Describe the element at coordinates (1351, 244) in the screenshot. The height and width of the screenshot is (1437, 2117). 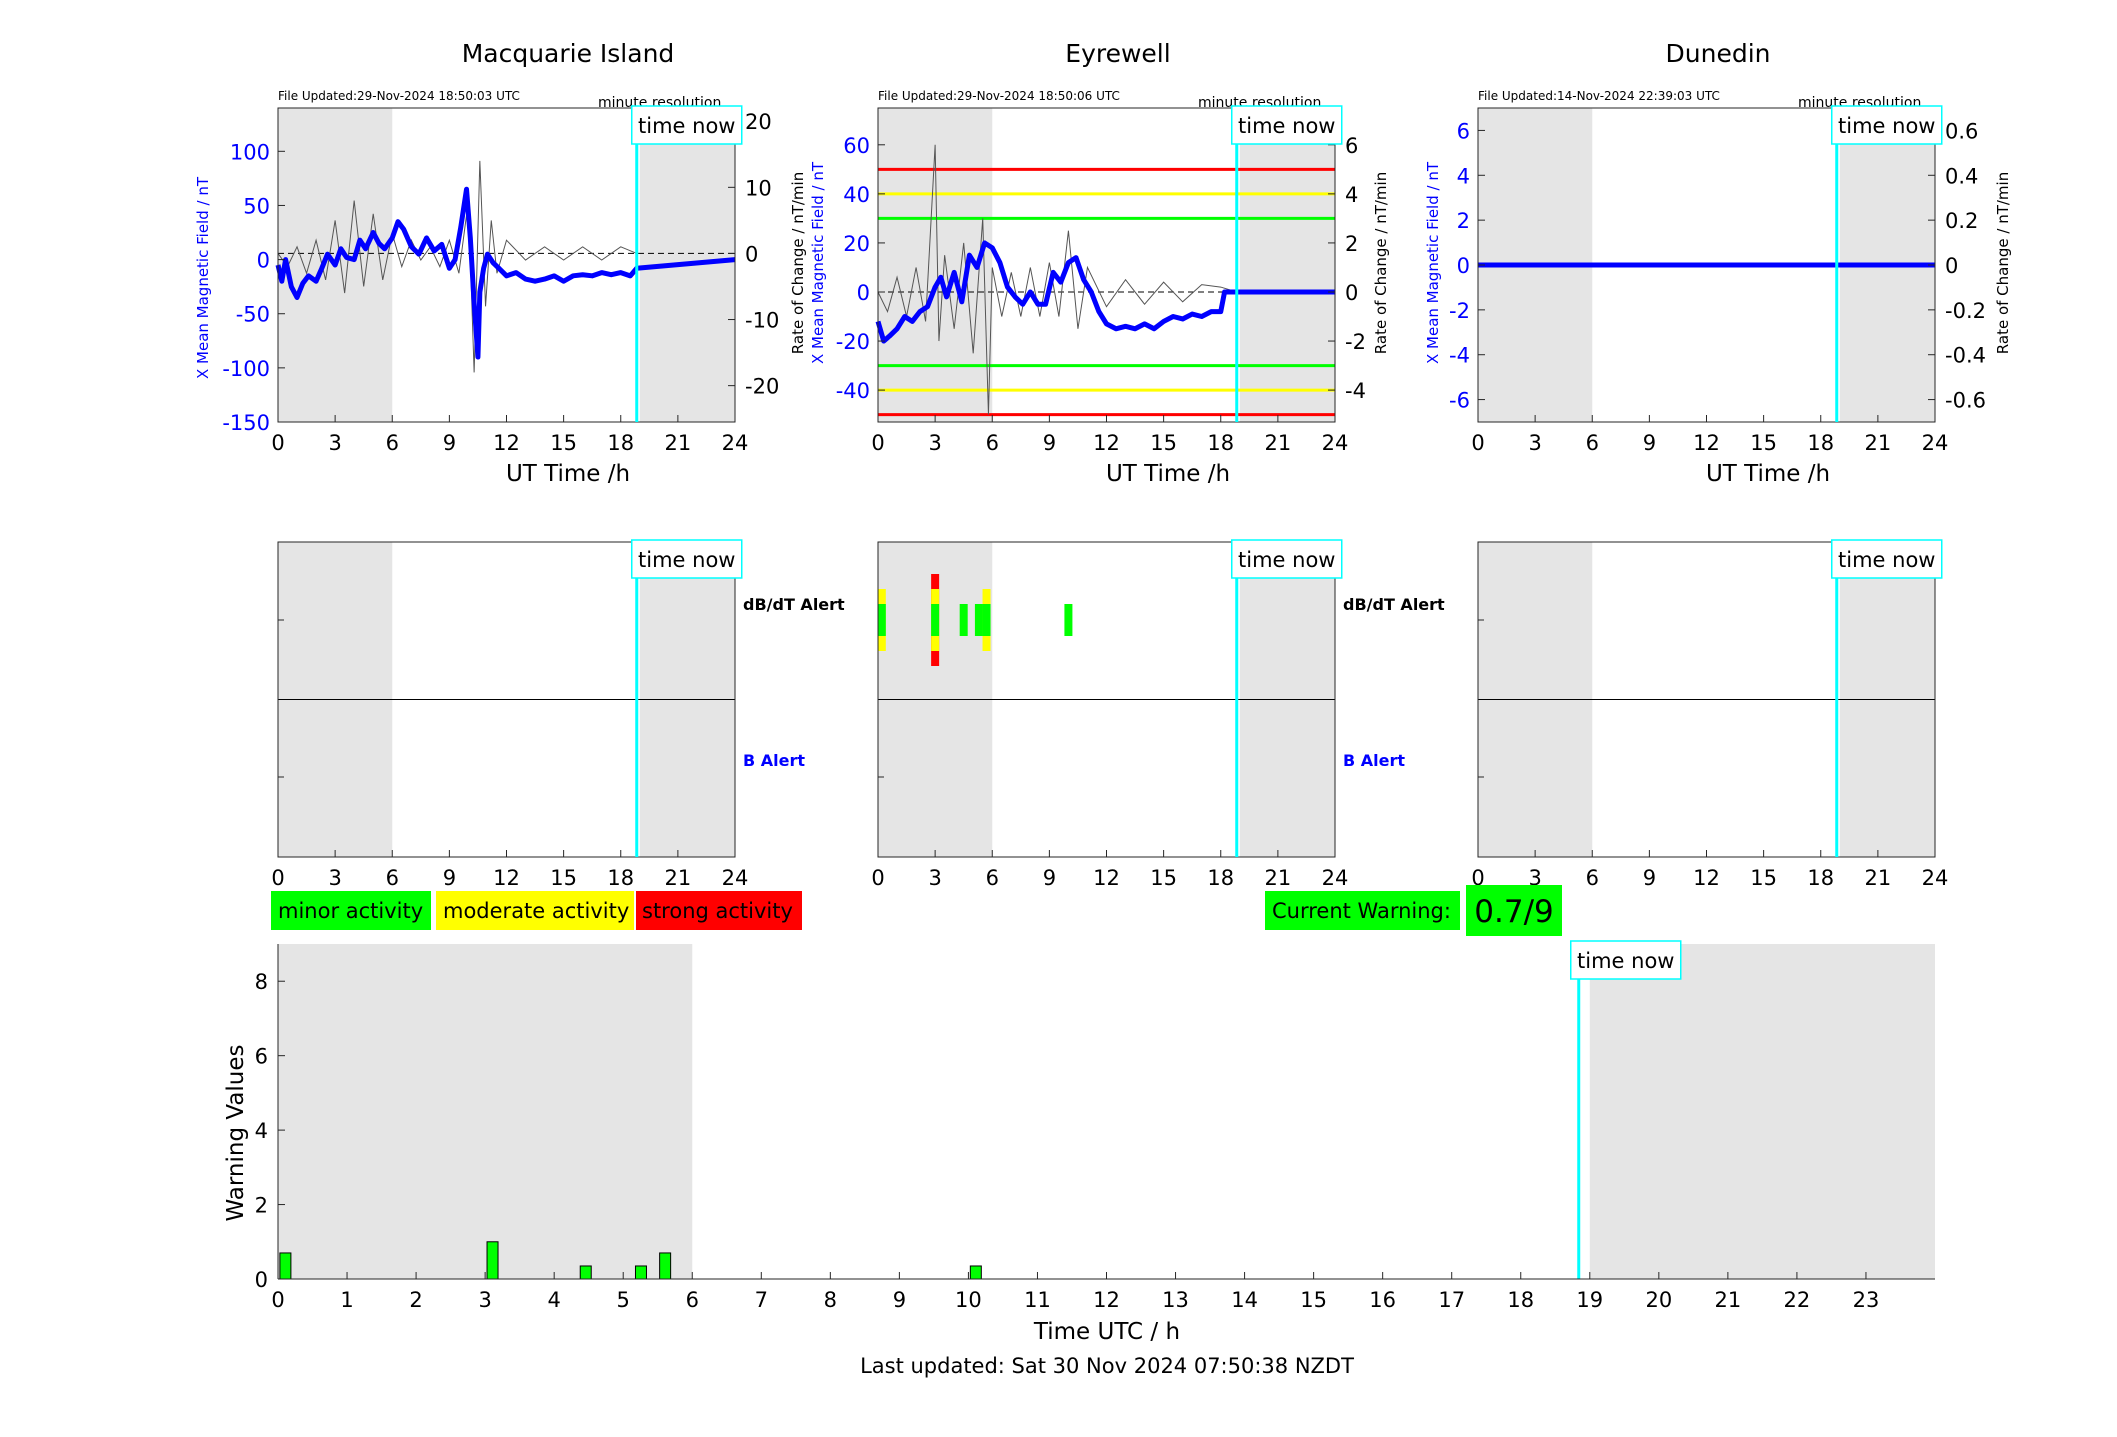
I see `y-right-tick-label: 2` at that location.